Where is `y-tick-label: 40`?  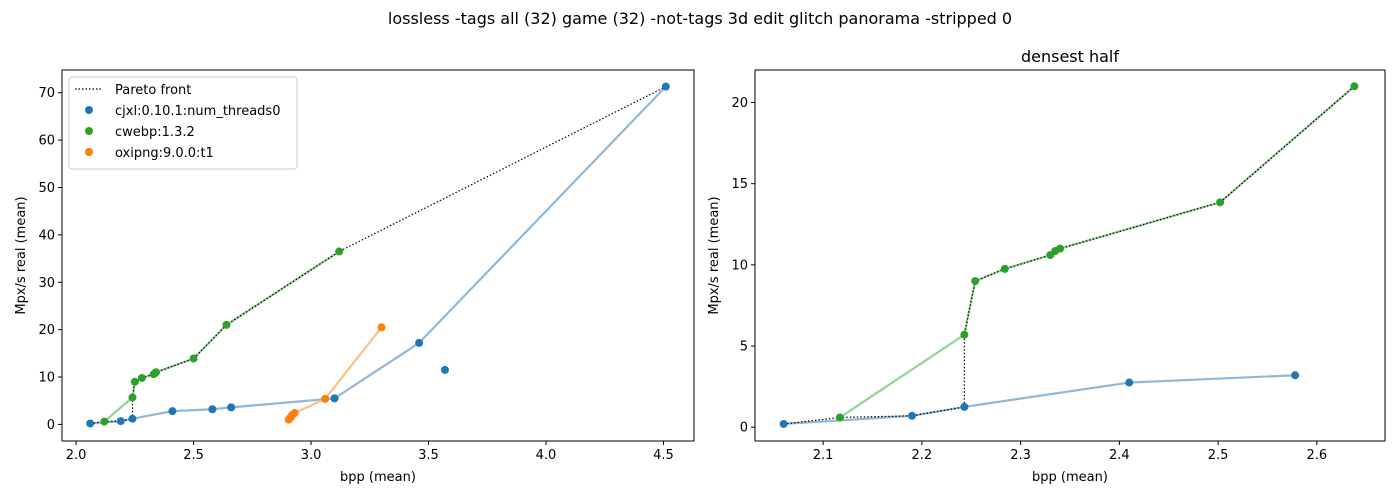
y-tick-label: 40 is located at coordinates (46, 235).